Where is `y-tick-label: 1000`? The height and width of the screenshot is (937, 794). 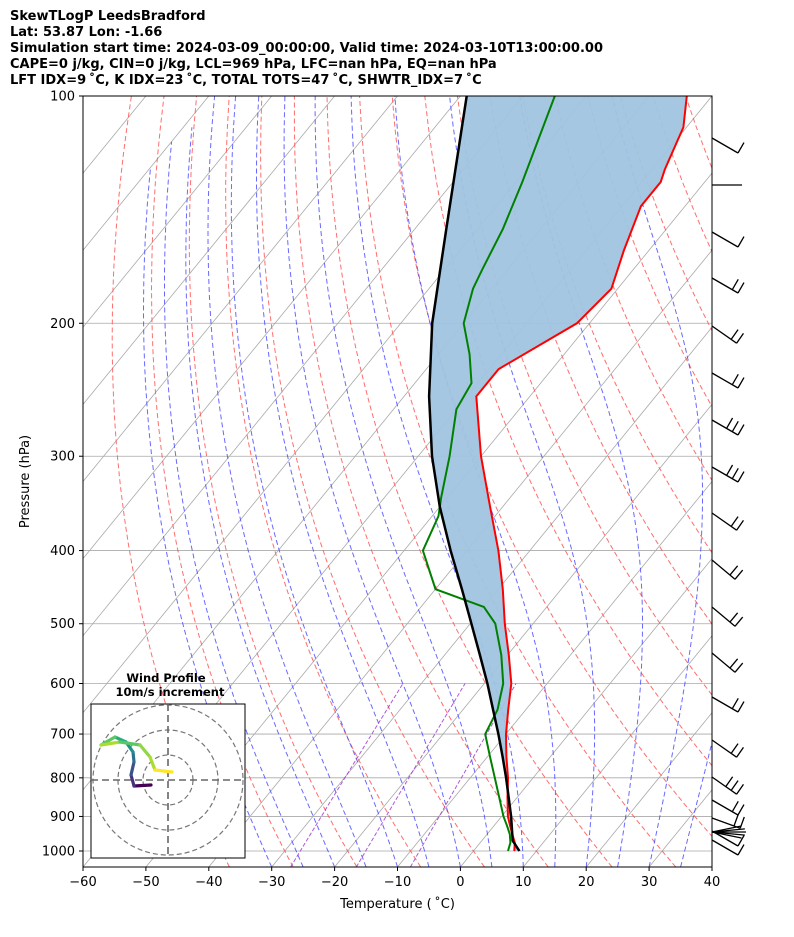 y-tick-label: 1000 is located at coordinates (58, 852).